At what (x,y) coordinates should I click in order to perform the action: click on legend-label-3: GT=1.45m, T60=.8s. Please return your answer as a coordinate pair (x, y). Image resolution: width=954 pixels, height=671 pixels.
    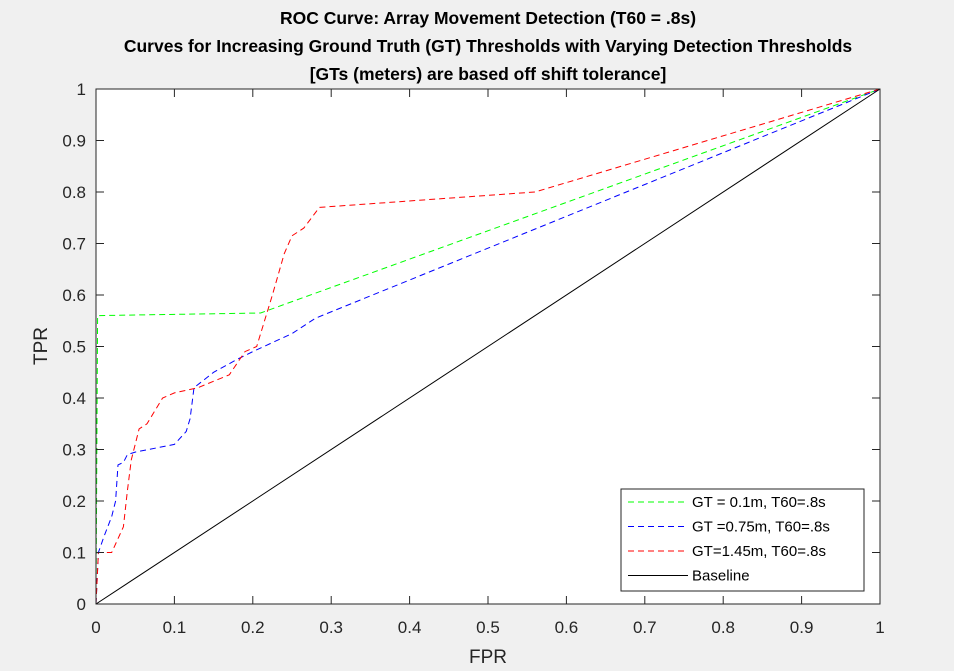
    Looking at the image, I should click on (759, 551).